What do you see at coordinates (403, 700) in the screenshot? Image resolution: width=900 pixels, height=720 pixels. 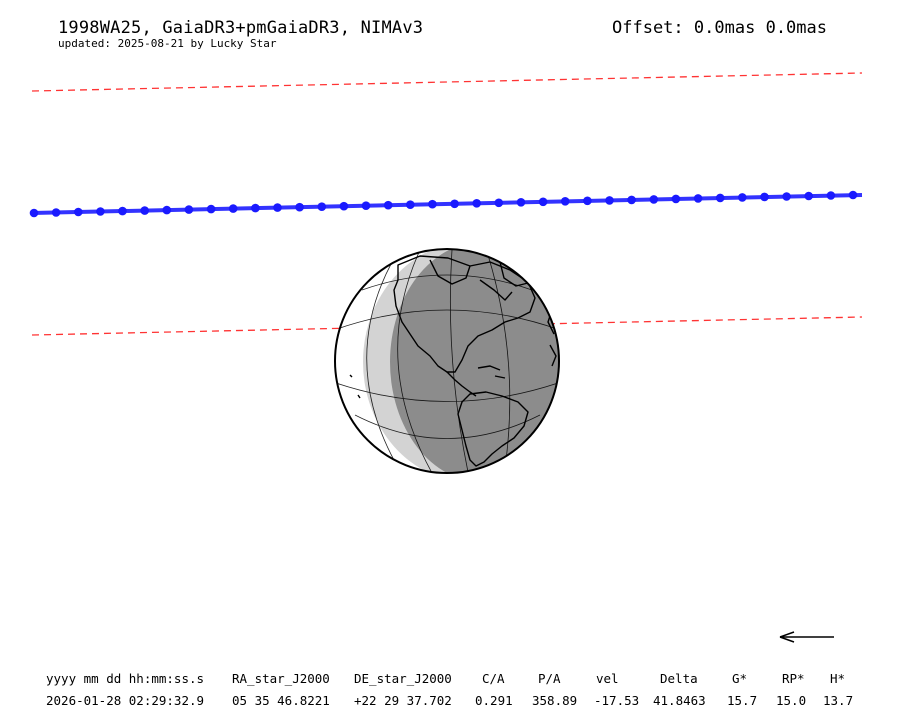 I see `cell-de: +22 29 37.702` at bounding box center [403, 700].